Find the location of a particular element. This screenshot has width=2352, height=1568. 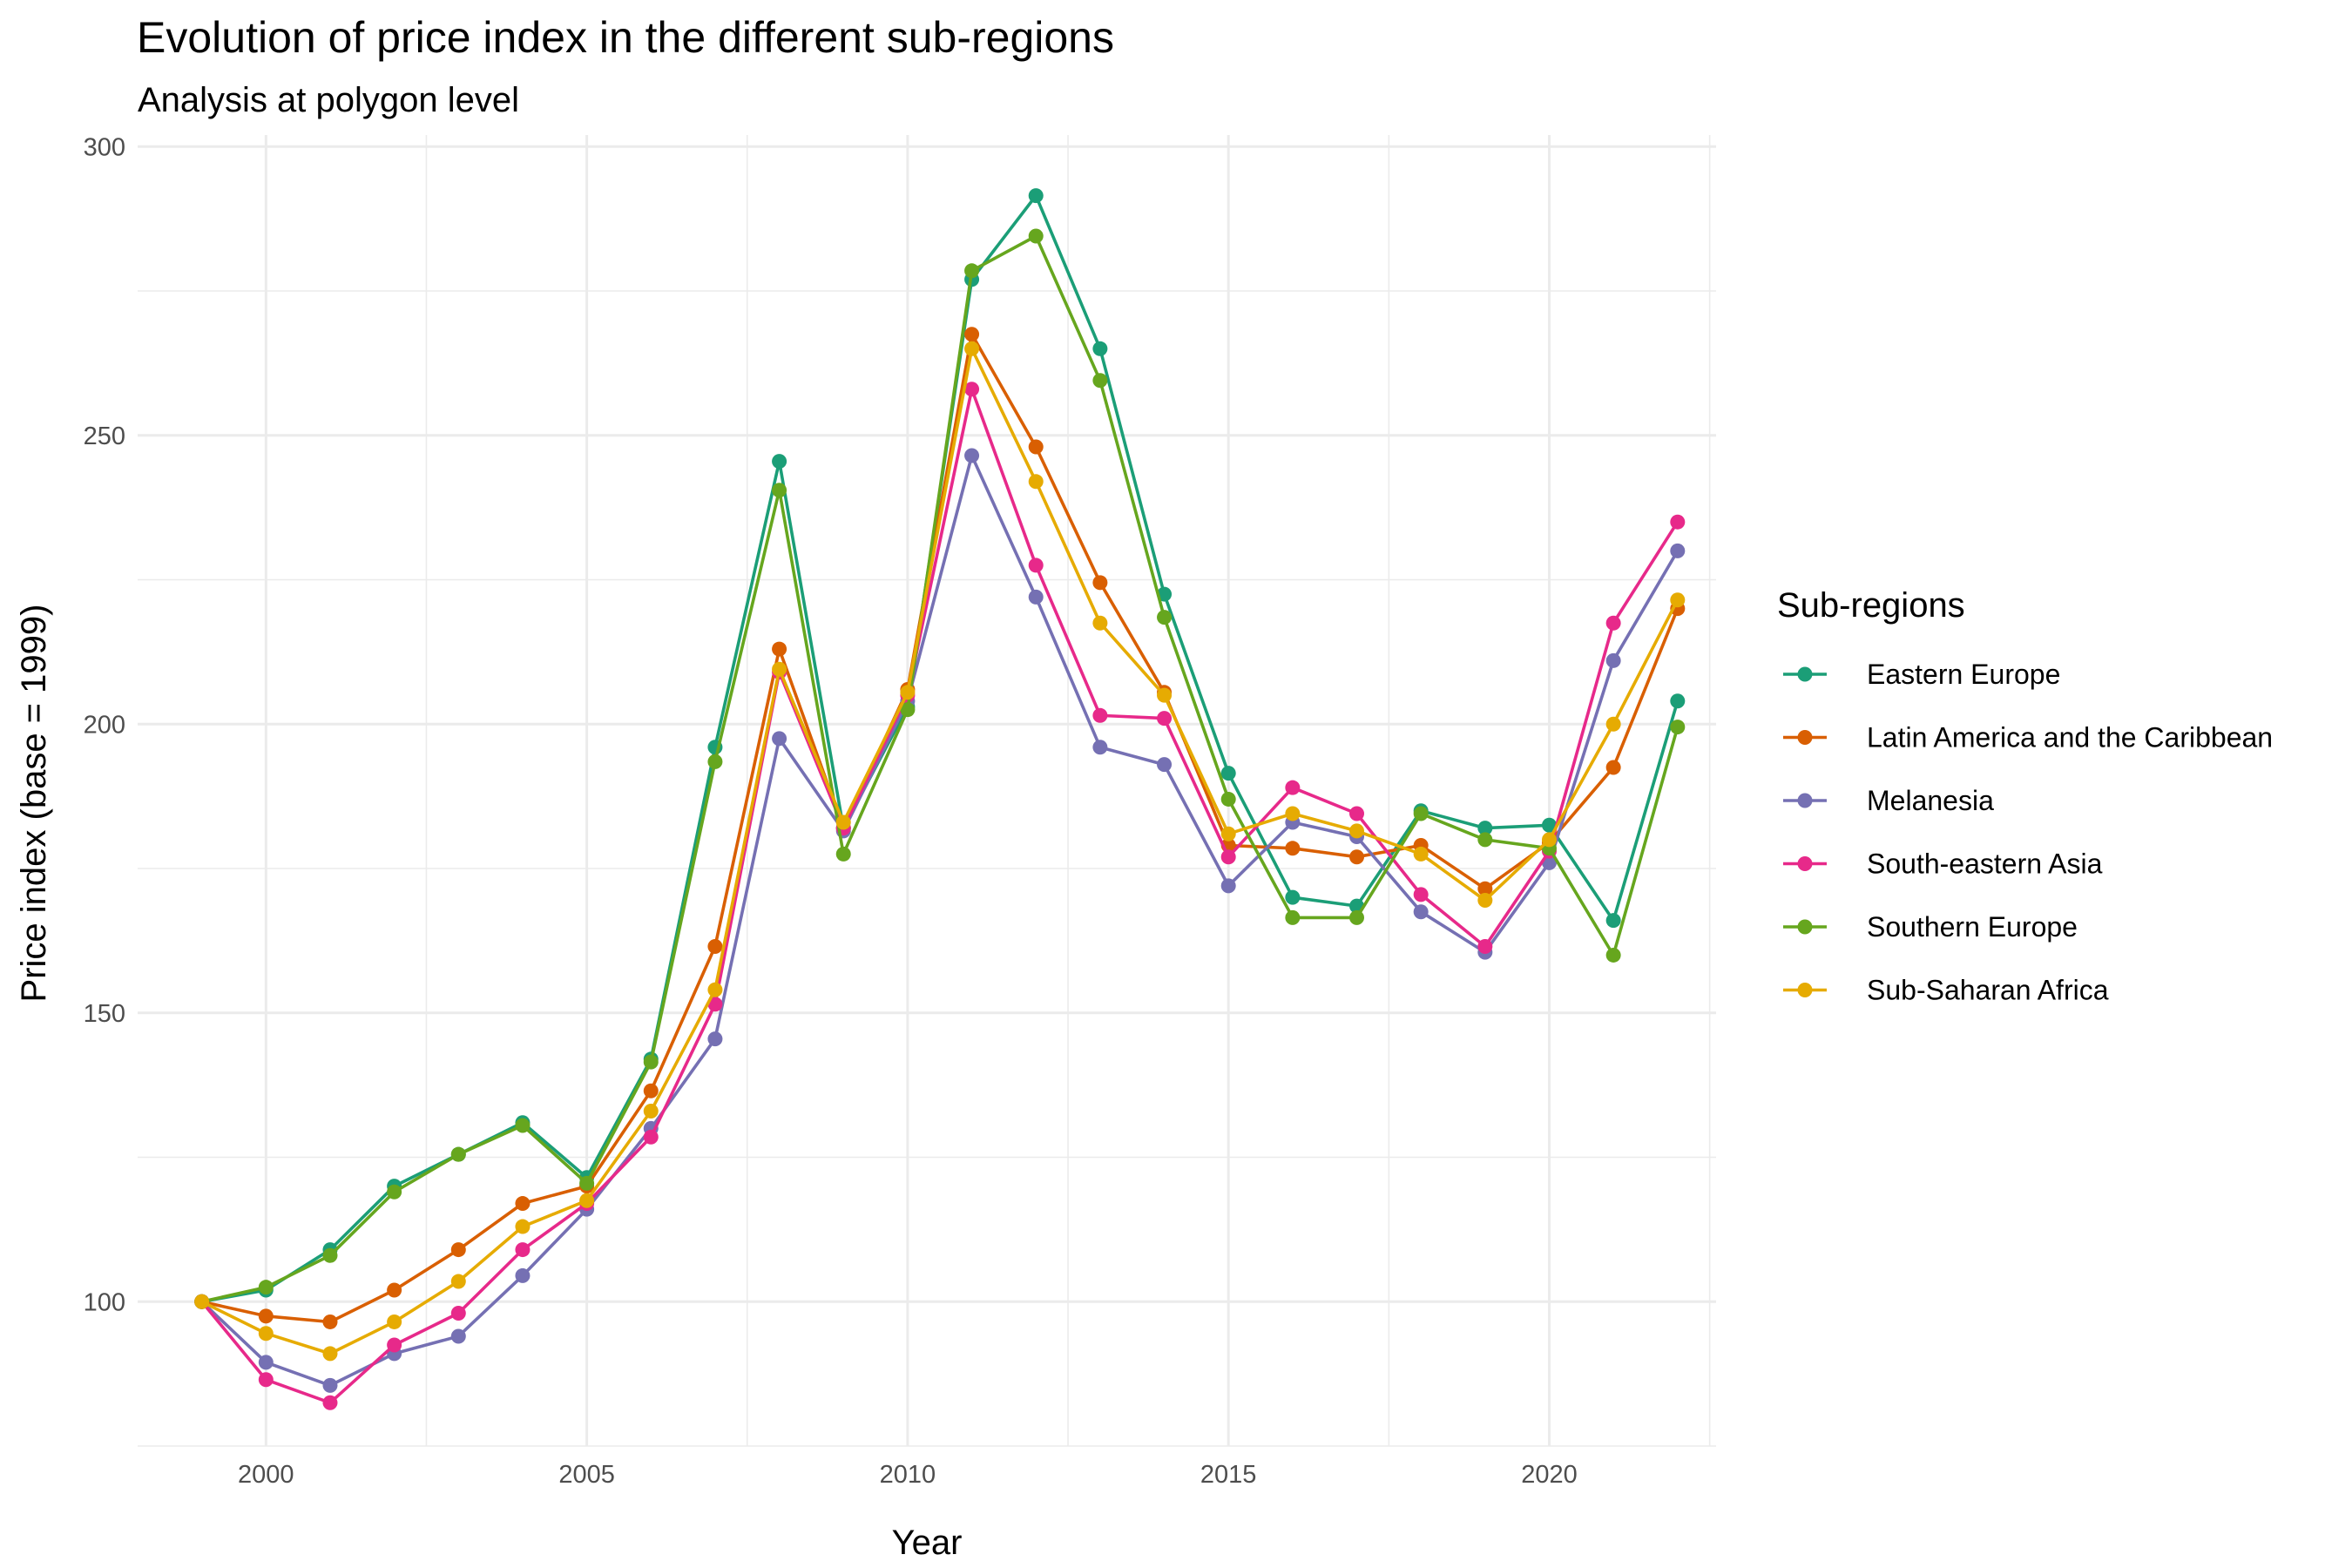

legend-item: Eastern Europe is located at coordinates (1921, 674).